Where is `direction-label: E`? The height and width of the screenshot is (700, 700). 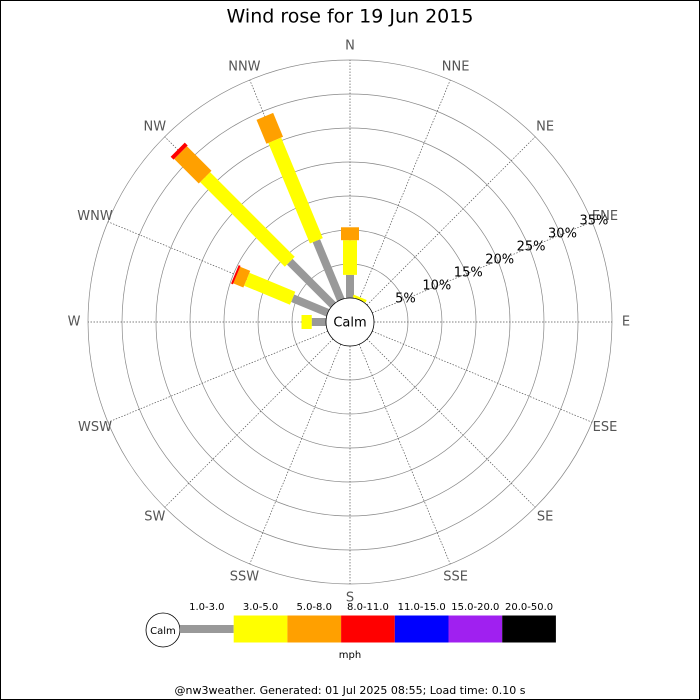 direction-label: E is located at coordinates (626, 322).